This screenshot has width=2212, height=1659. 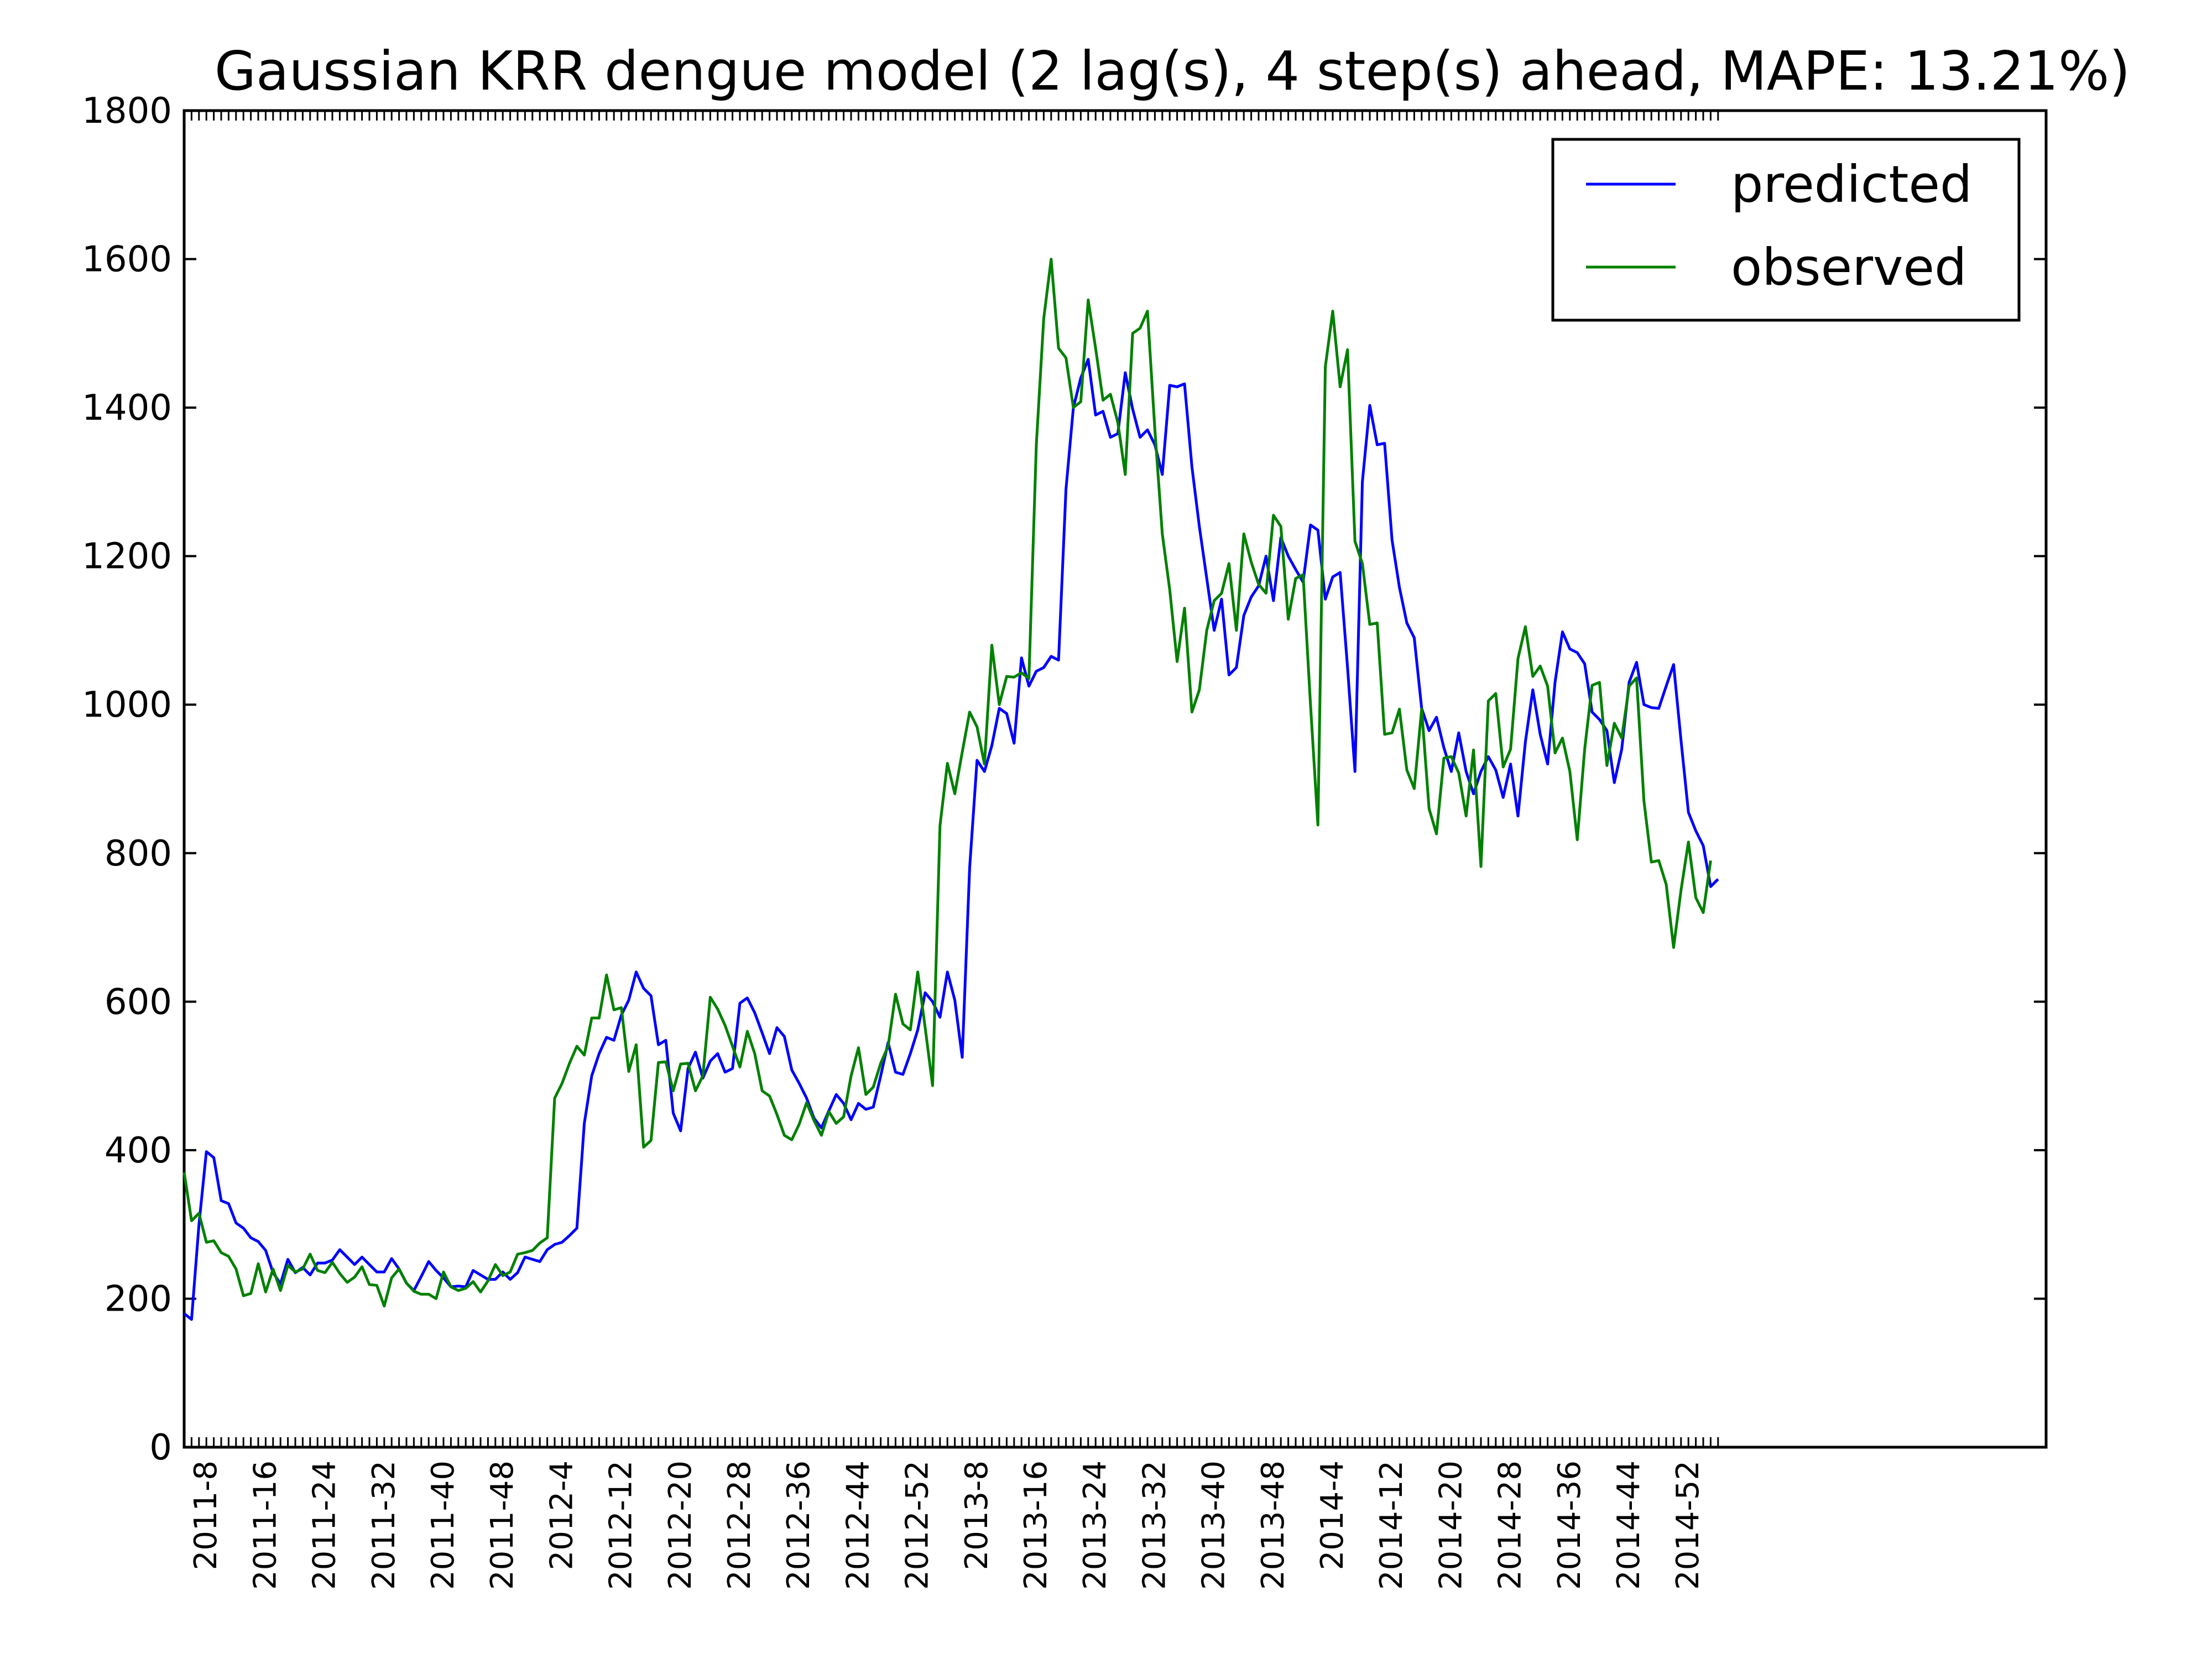 What do you see at coordinates (918, 1525) in the screenshot?
I see `x-tick-label: 2012-52` at bounding box center [918, 1525].